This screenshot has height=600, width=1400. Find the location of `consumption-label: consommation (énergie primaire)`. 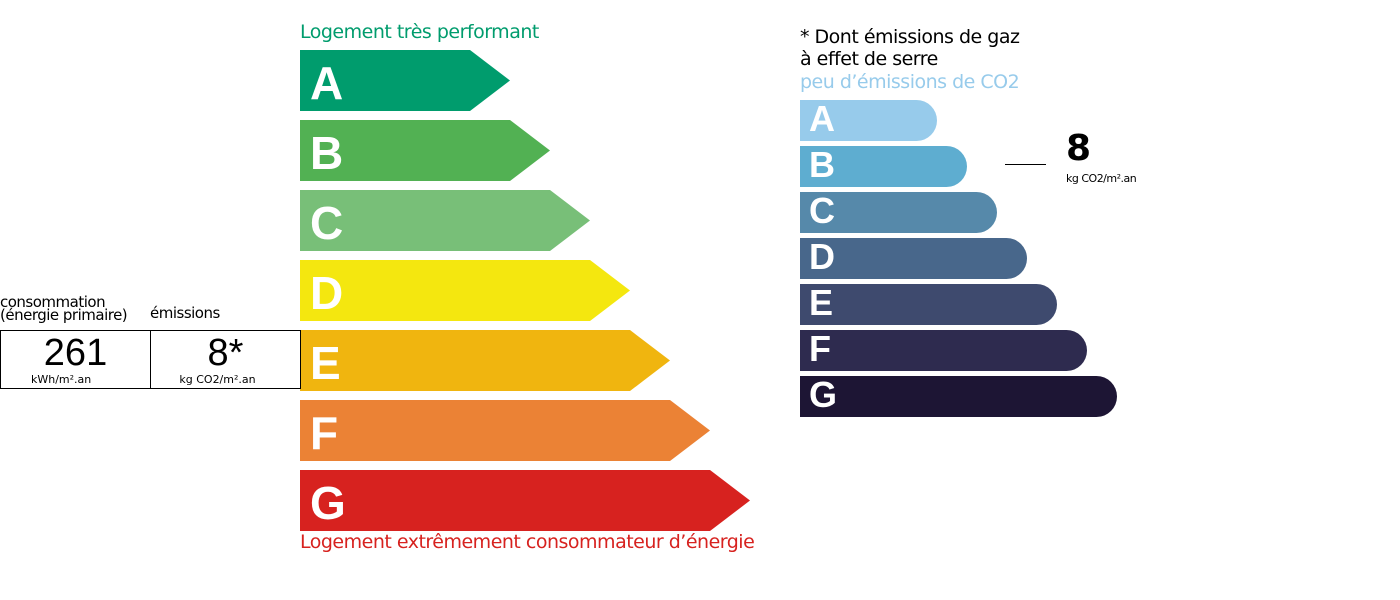

consumption-label: consommation (énergie primaire) is located at coordinates (64, 308).